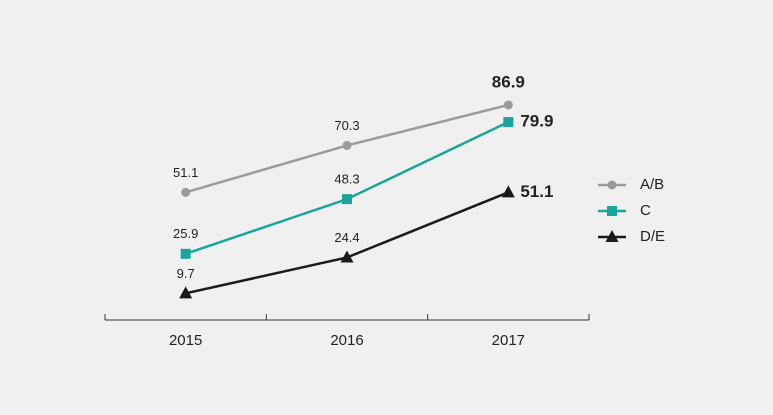  What do you see at coordinates (346, 340) in the screenshot?
I see `x-tick-label: 2016` at bounding box center [346, 340].